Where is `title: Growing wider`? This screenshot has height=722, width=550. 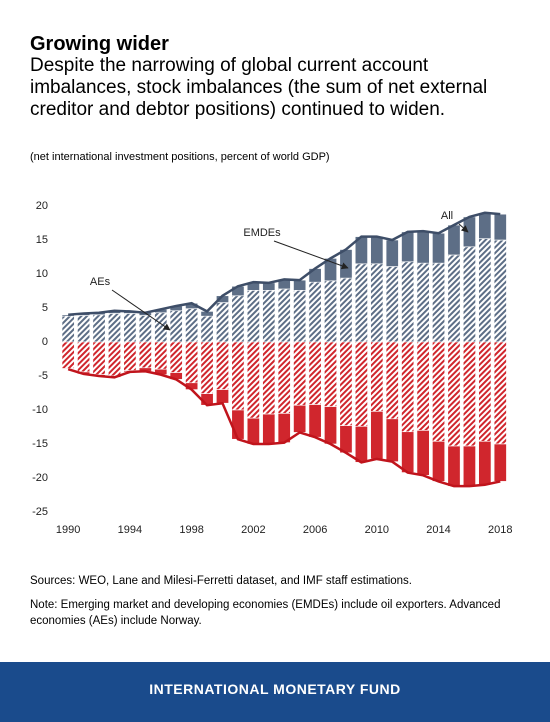 title: Growing wider is located at coordinates (99, 44).